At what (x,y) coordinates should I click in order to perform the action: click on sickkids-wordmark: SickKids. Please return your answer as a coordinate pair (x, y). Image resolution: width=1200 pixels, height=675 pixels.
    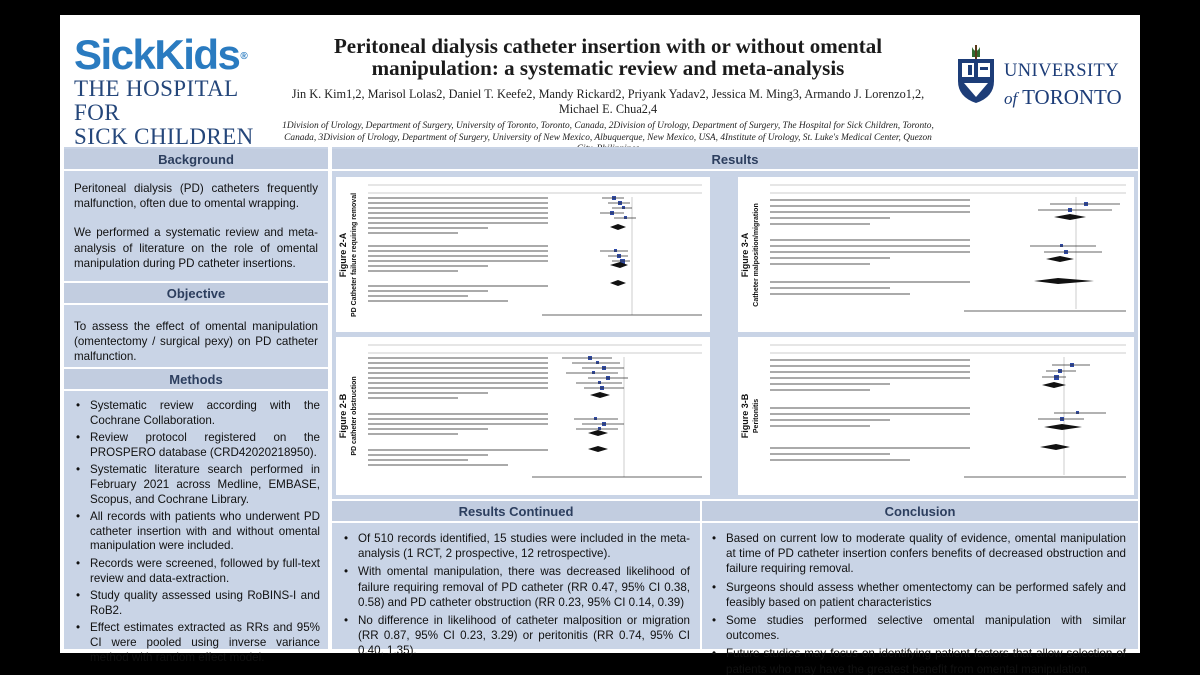
    Looking at the image, I should click on (157, 54).